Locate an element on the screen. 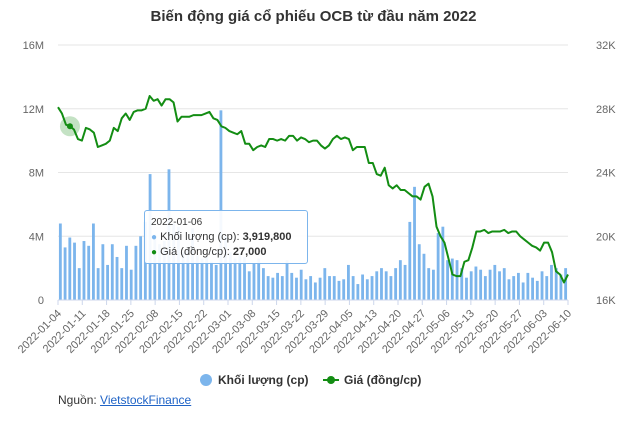  tooltip-price-label: Giá (đồng/cp): is located at coordinates (195, 252).